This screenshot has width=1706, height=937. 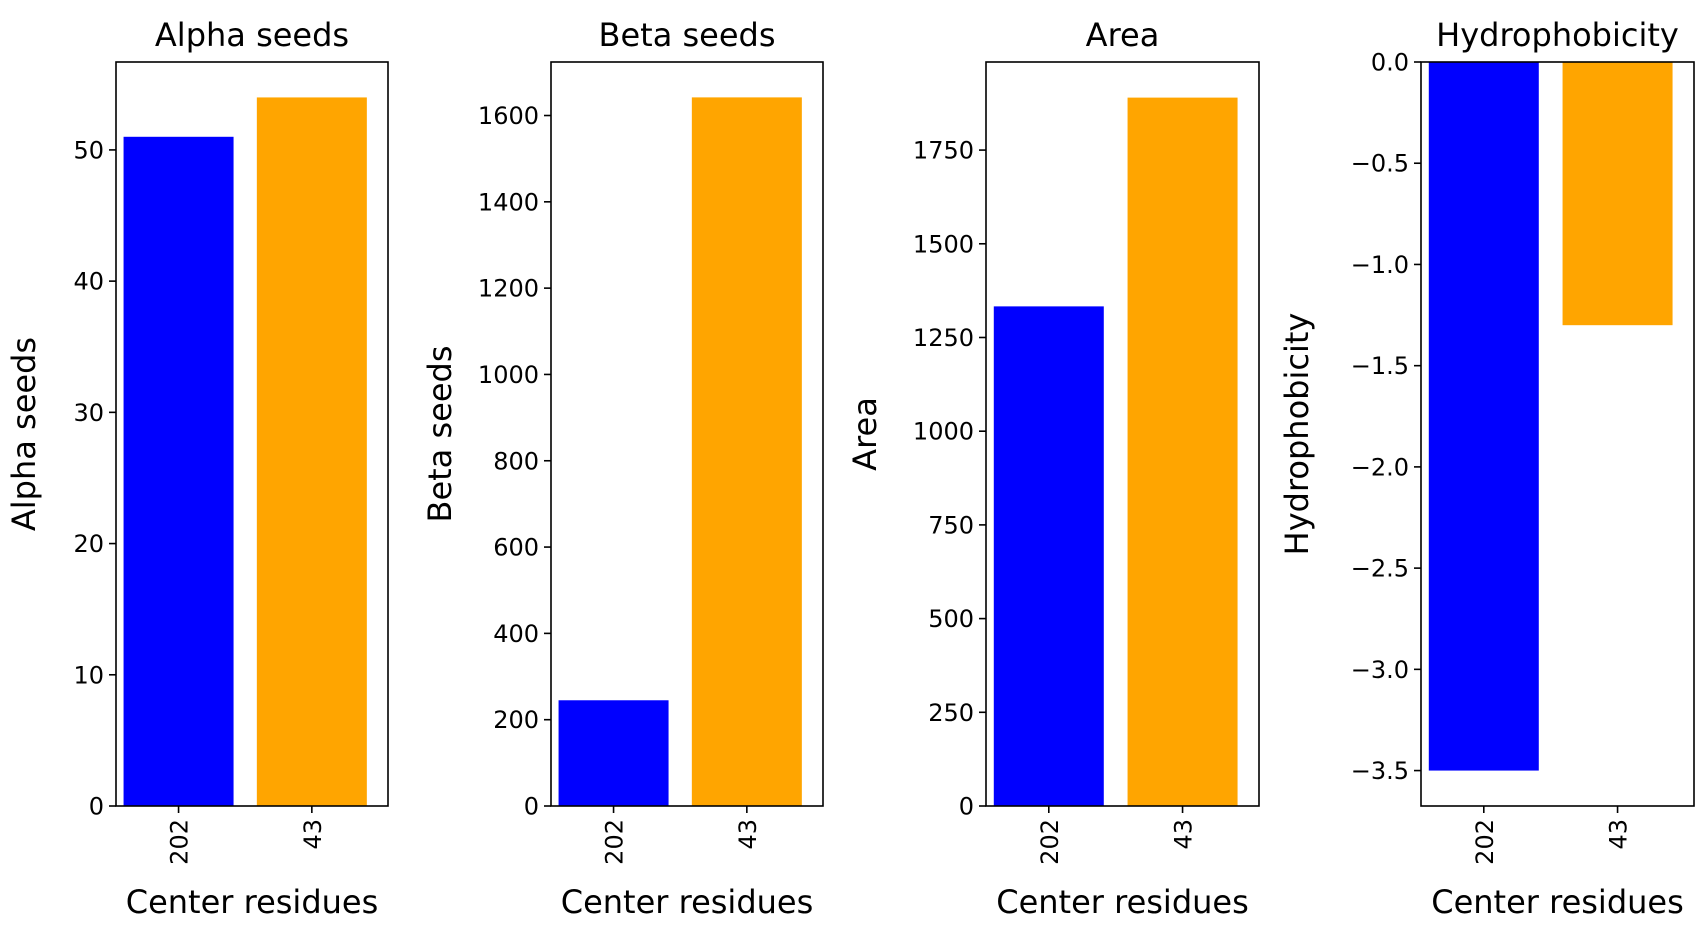 I want to click on y-tick-label: 0.0, so click(x=1390, y=63).